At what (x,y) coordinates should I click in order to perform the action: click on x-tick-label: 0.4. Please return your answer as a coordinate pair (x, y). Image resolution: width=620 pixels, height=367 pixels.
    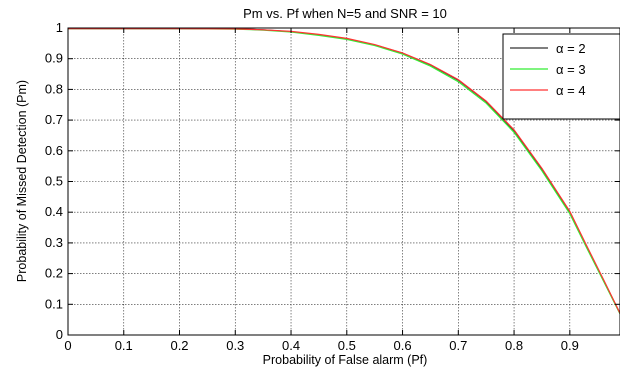
    Looking at the image, I should click on (291, 345).